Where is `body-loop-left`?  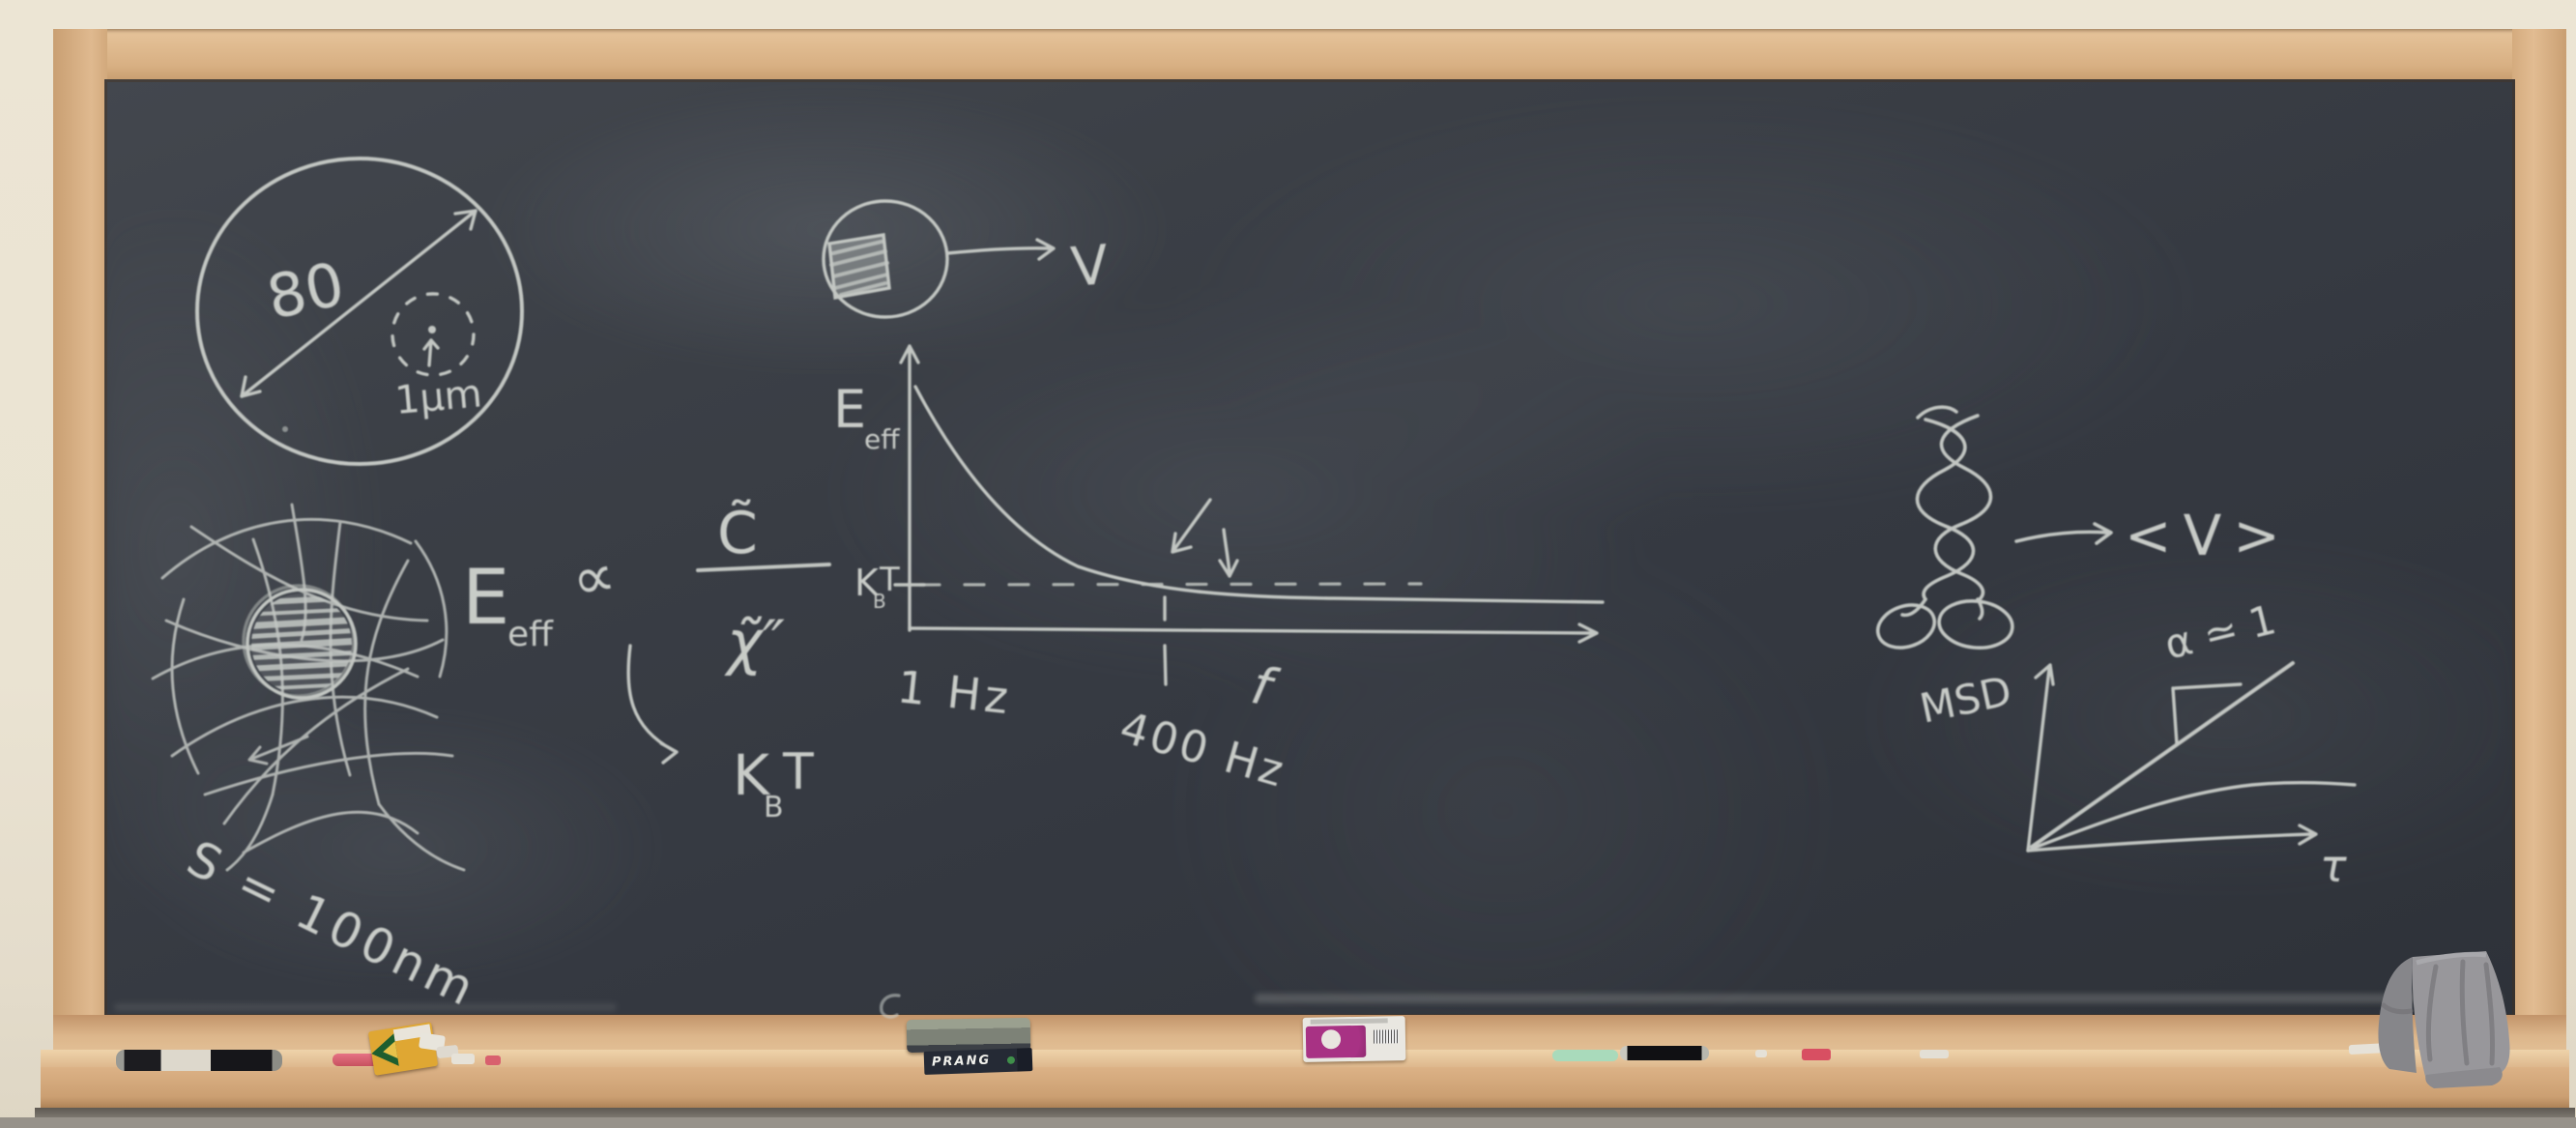 body-loop-left is located at coordinates (1906, 626).